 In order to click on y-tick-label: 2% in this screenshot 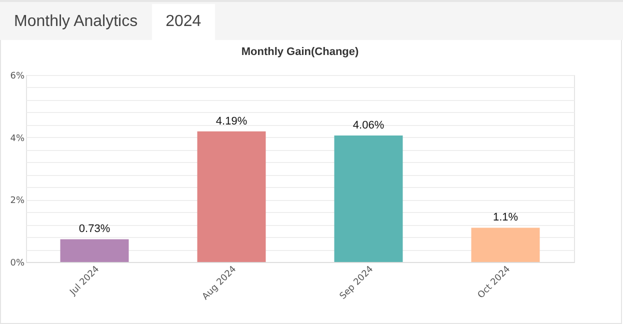, I will do `click(17, 201)`.